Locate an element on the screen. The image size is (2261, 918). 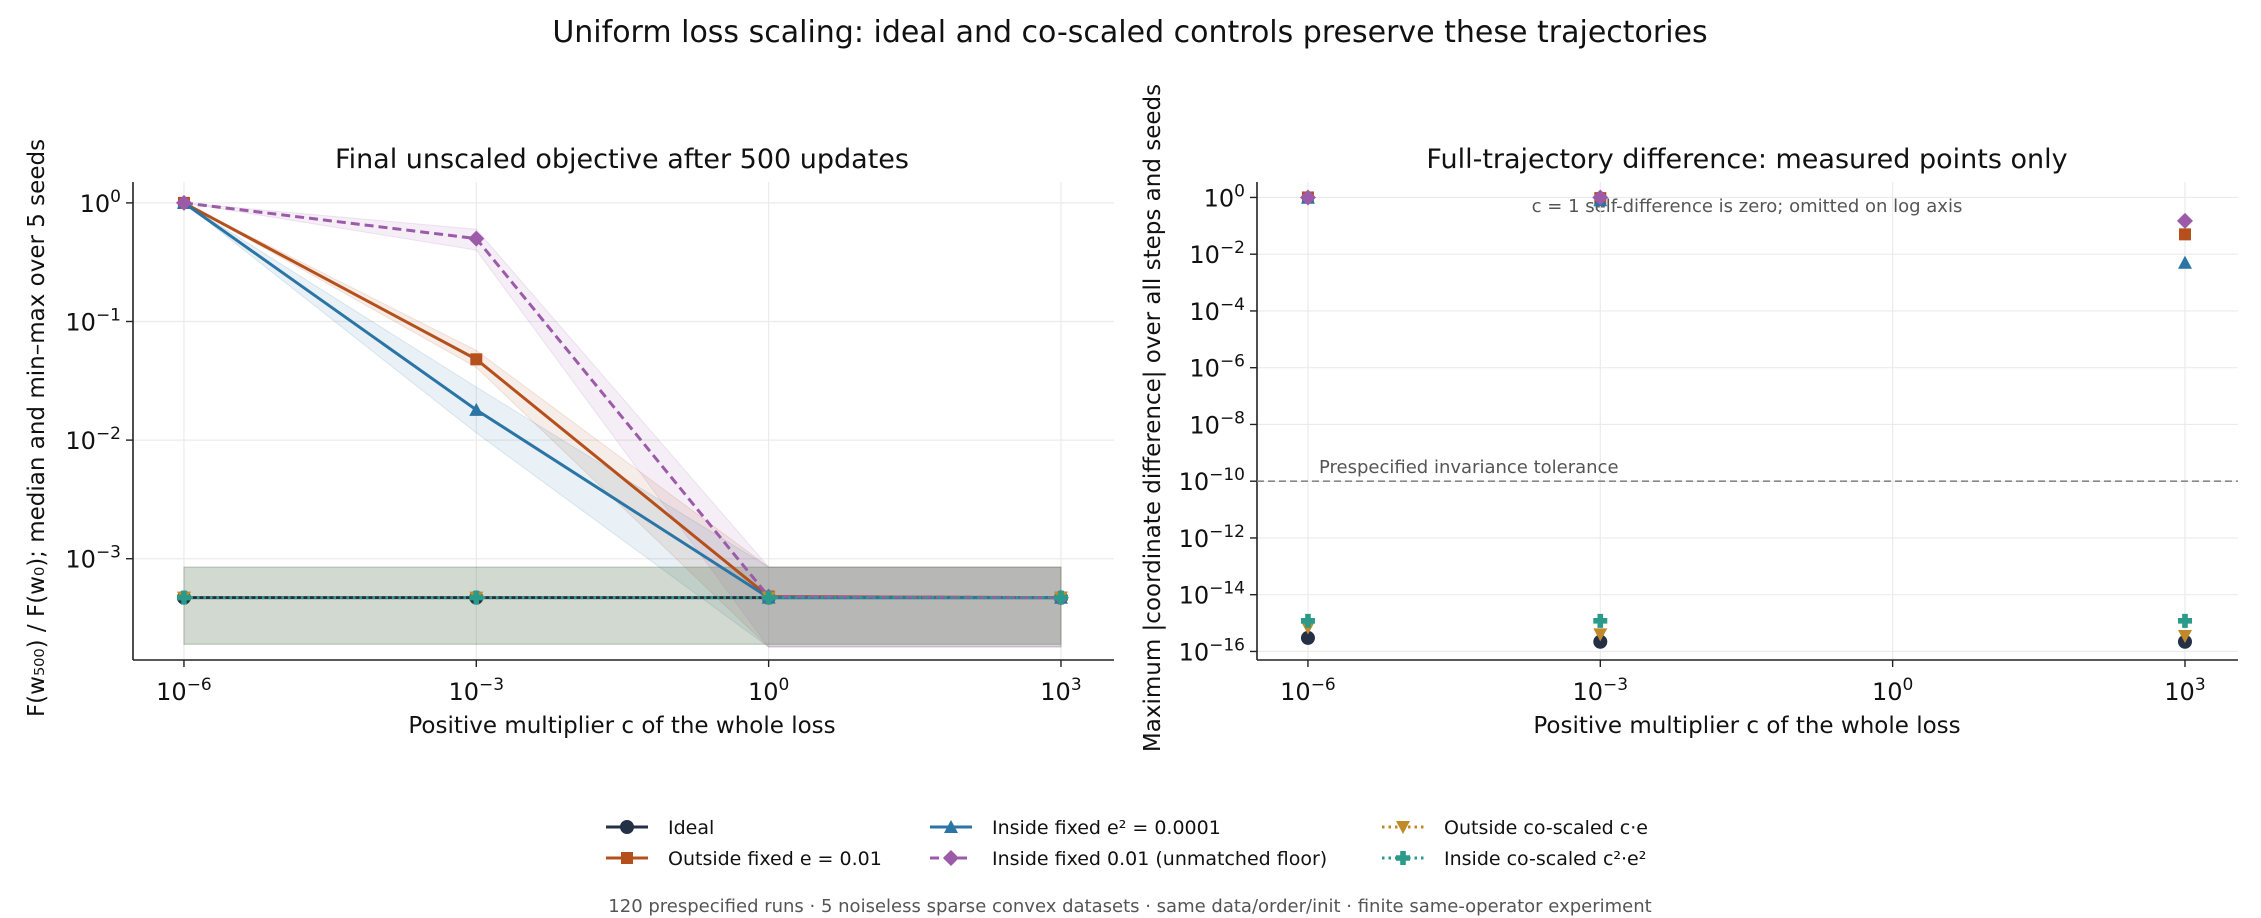
left-chart-y-tick-label: 10⁻³ is located at coordinates (93, 558).